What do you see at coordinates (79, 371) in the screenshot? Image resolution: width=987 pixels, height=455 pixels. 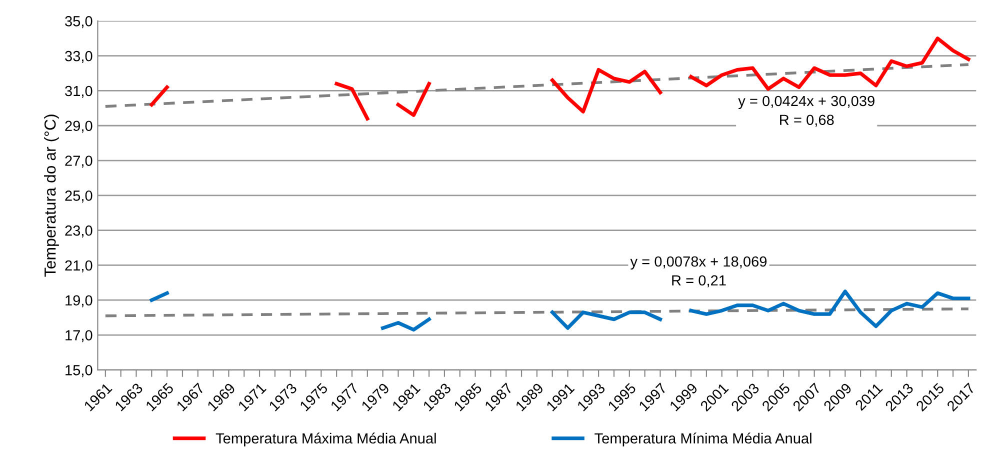 I see `y-tick-label: 15,0` at bounding box center [79, 371].